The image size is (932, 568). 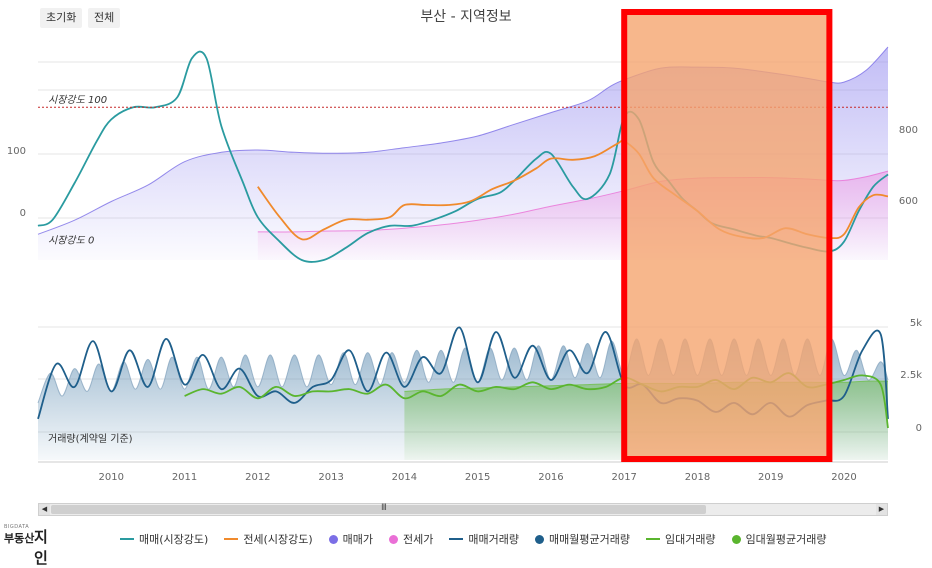 What do you see at coordinates (357, 539) in the screenshot?
I see `legend-label: 매매가` at bounding box center [357, 539].